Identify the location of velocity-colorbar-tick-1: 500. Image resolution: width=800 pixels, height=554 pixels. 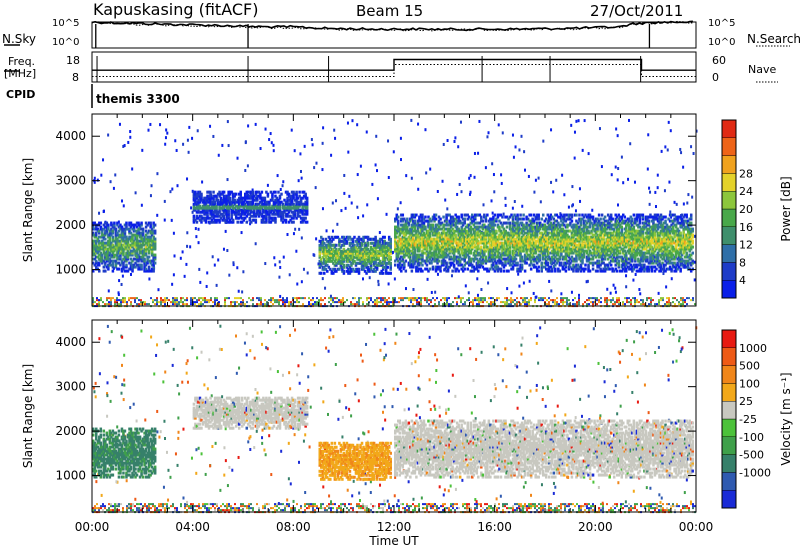
(749, 366).